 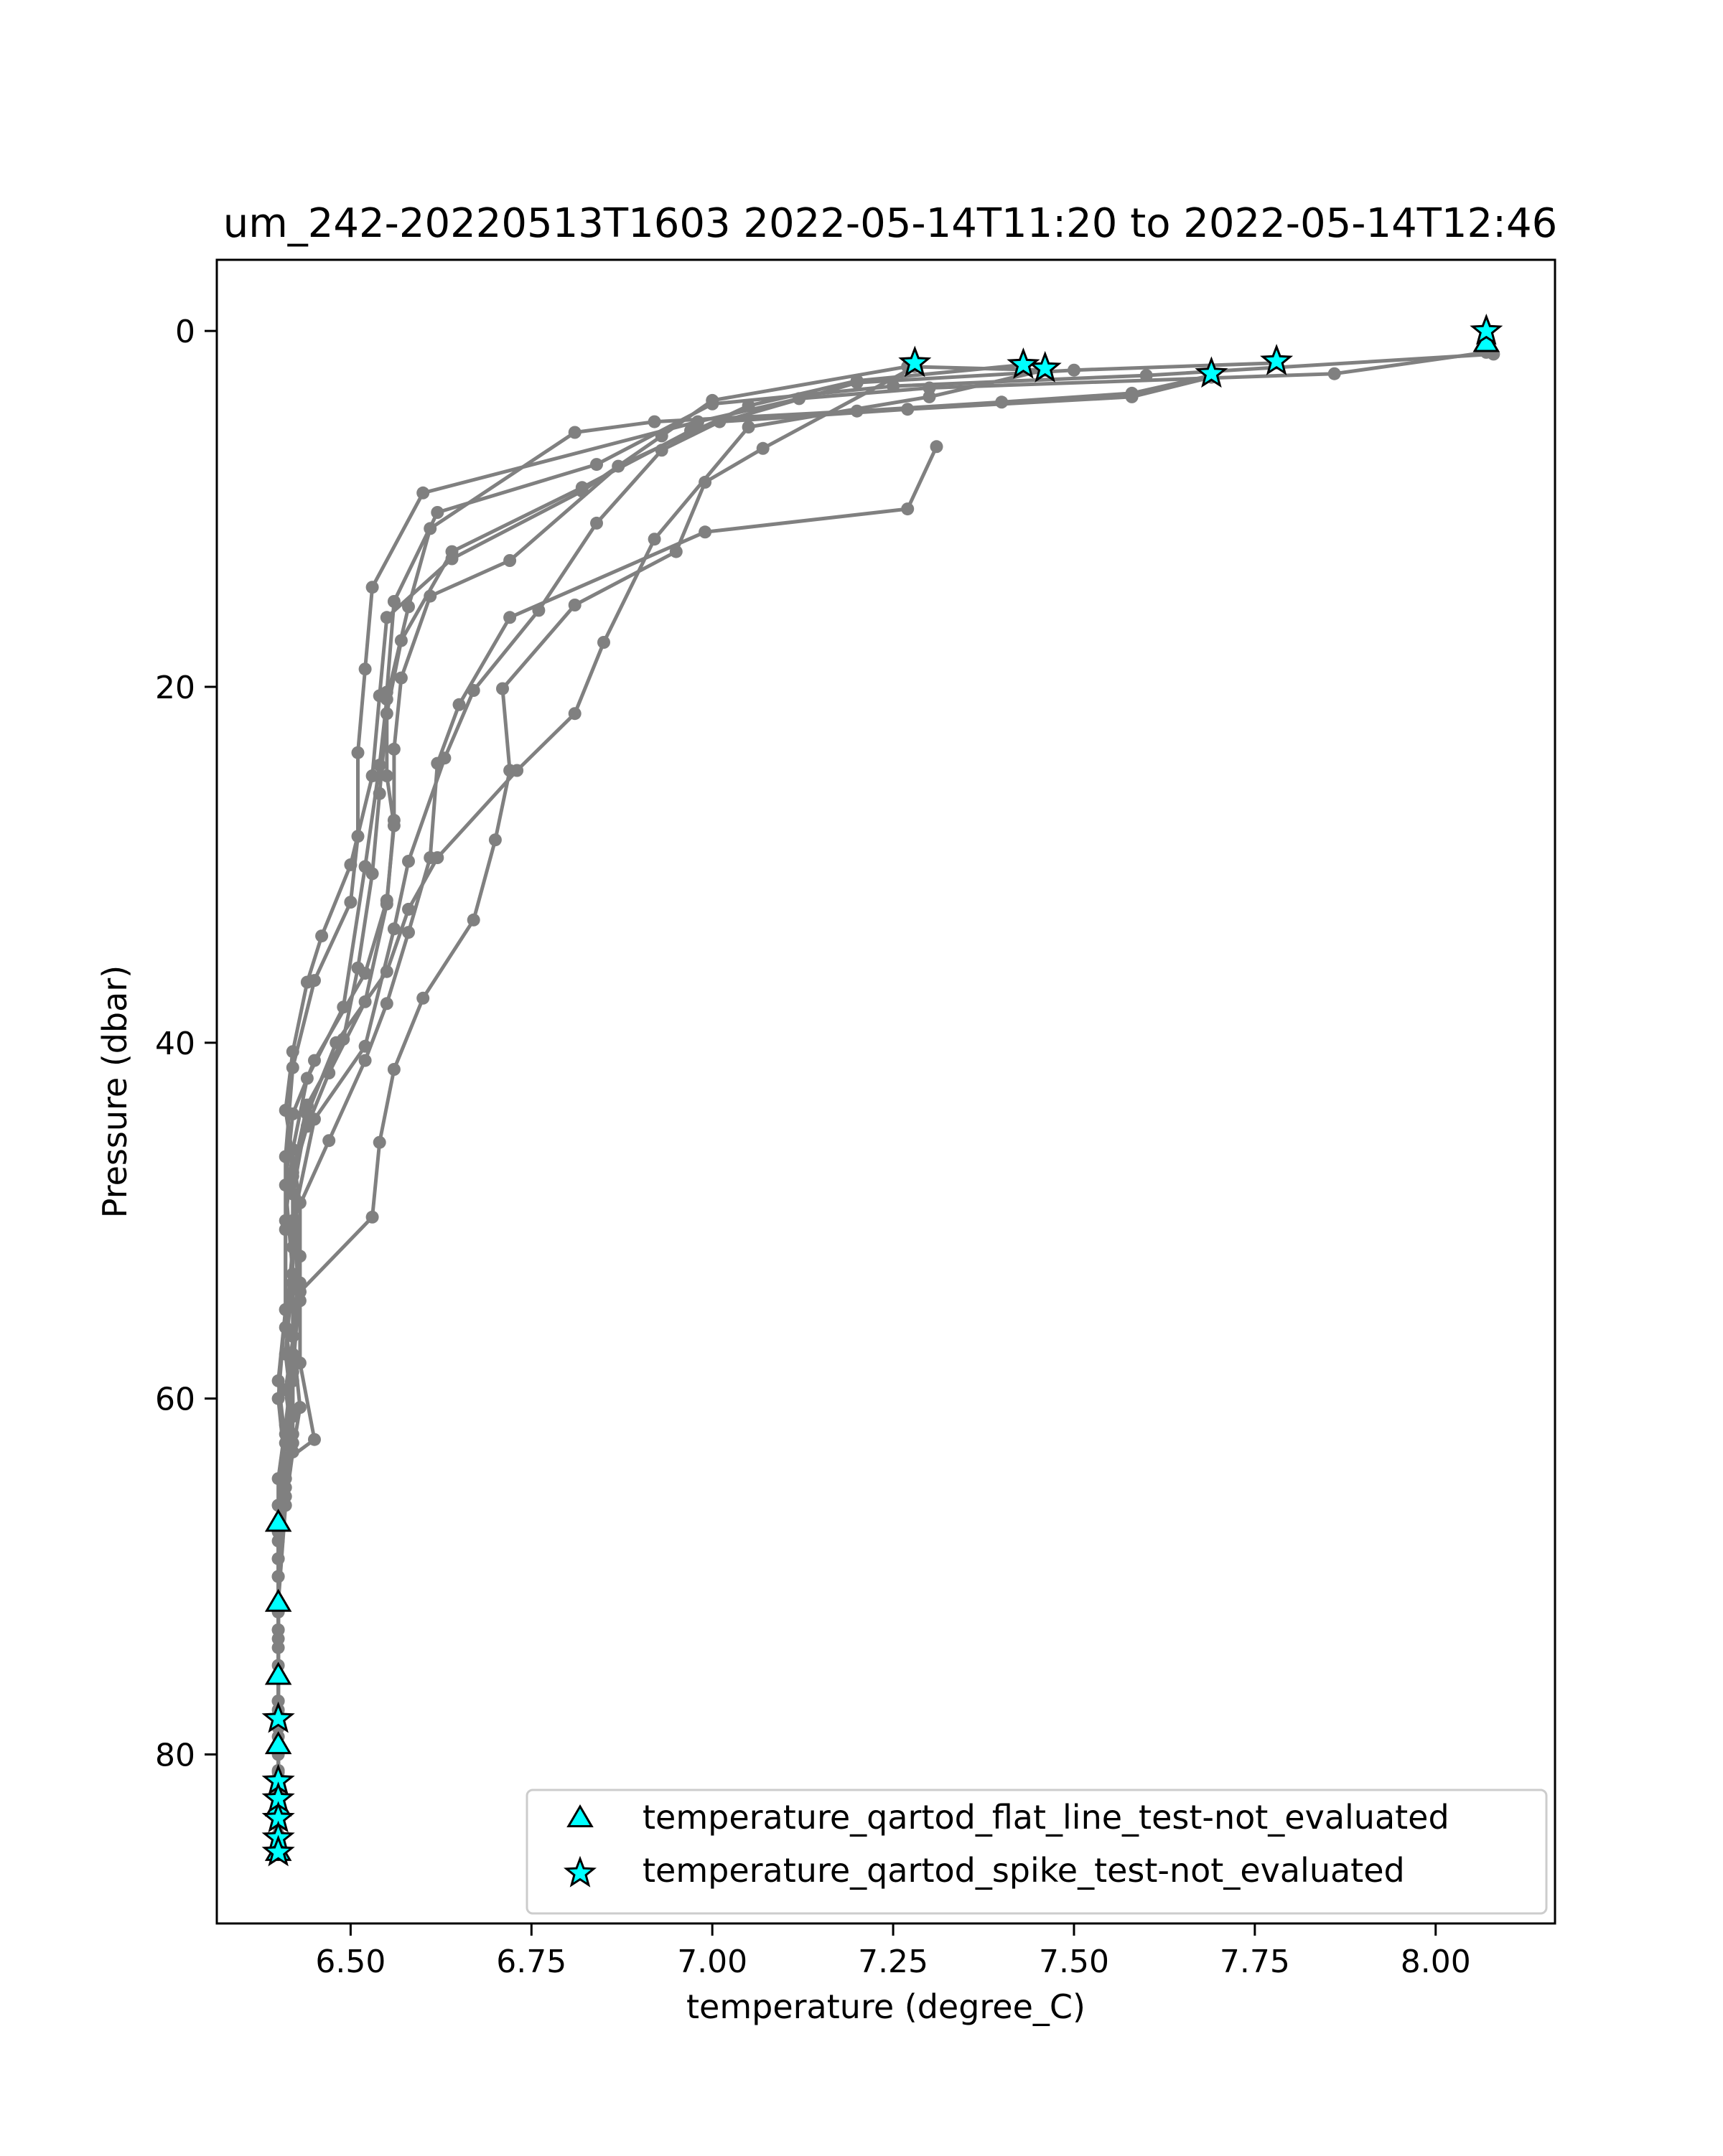 I want to click on y-tick-label: 0, so click(x=185, y=332).